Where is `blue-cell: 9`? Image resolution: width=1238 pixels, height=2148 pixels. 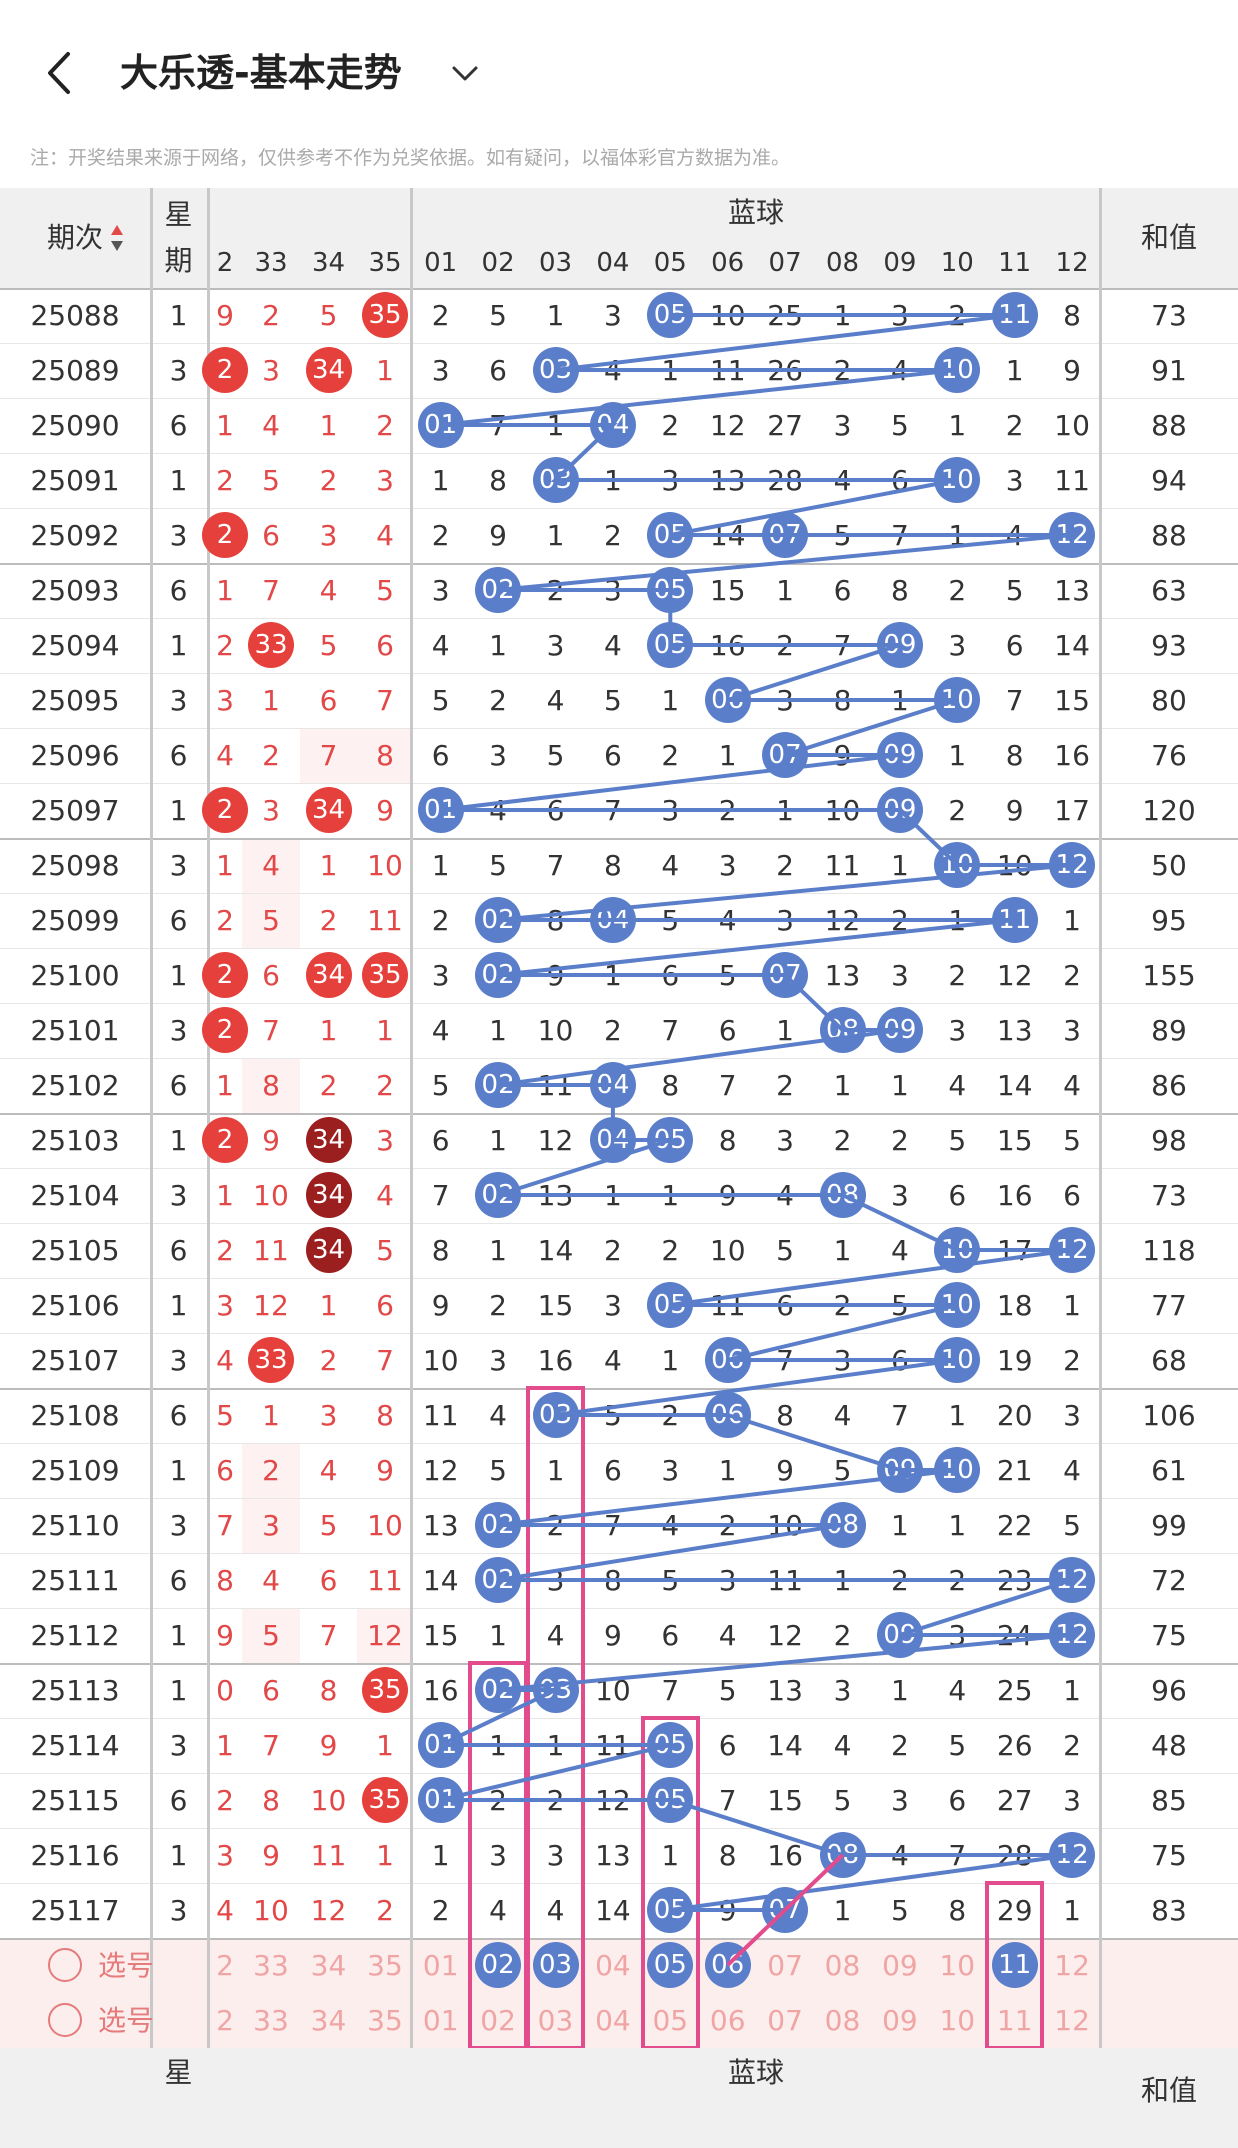 blue-cell: 9 is located at coordinates (842, 755).